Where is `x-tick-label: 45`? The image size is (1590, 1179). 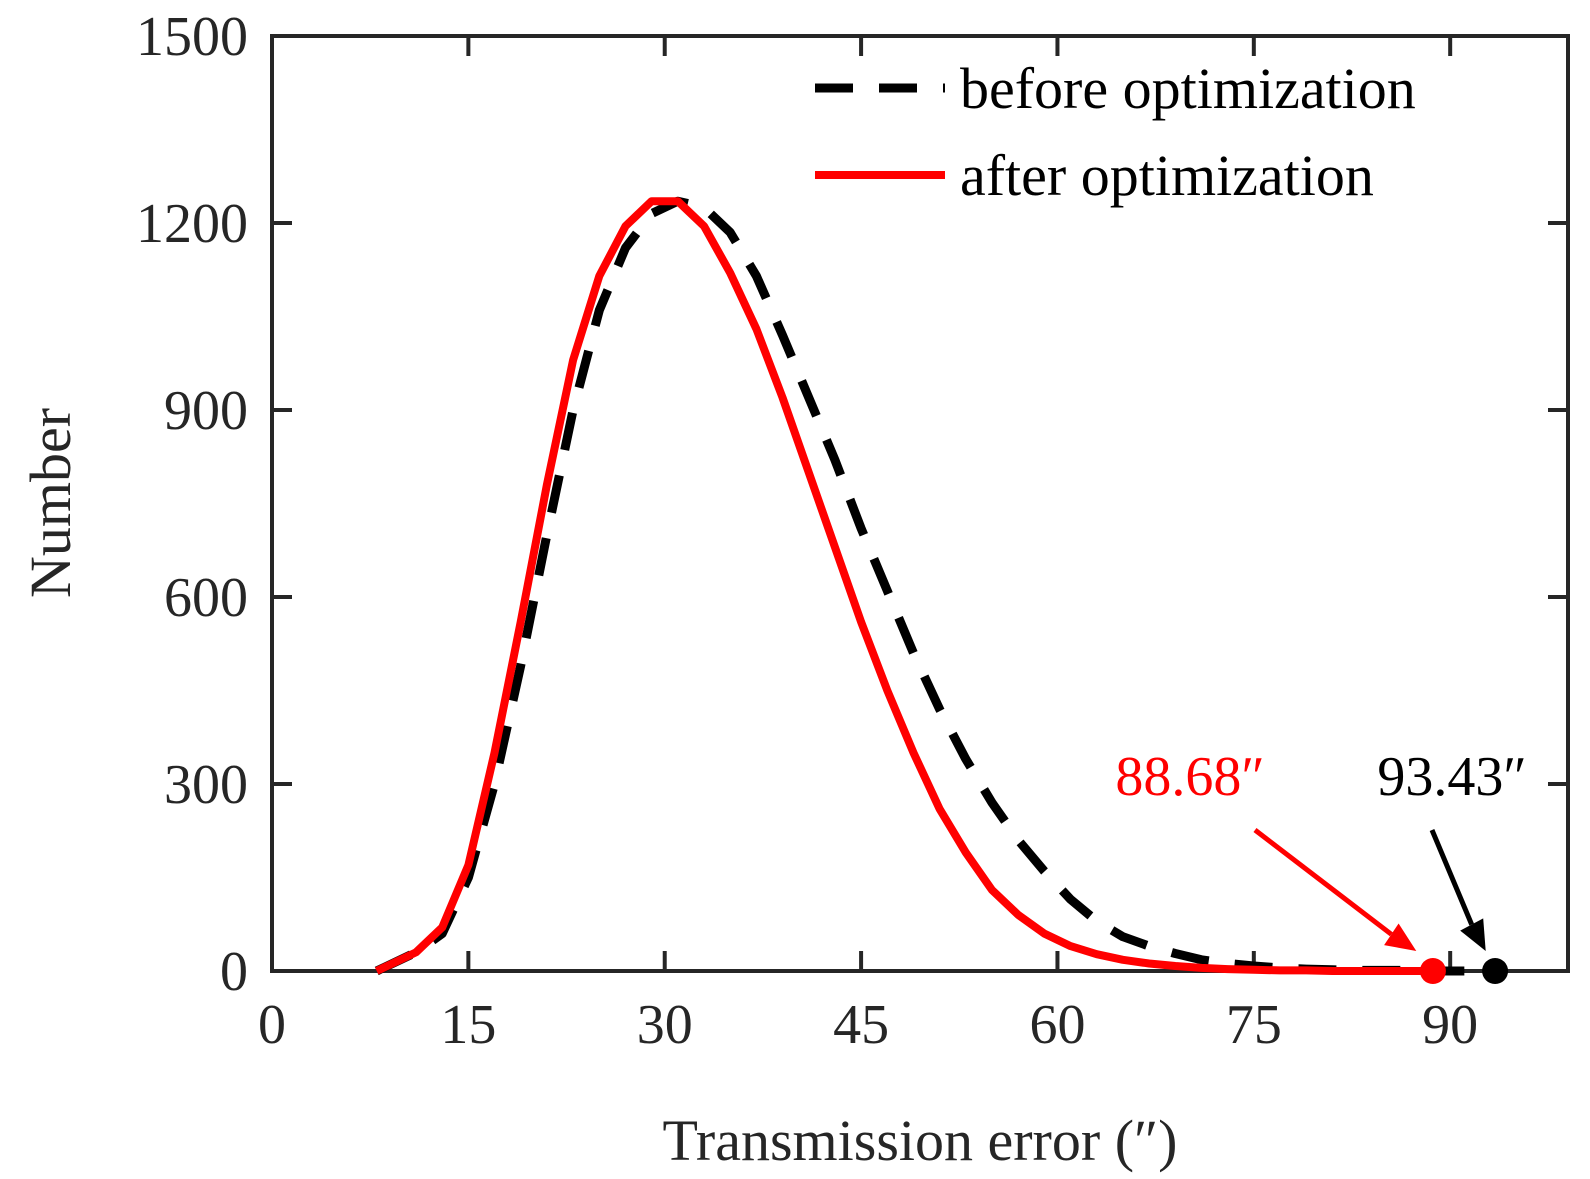
x-tick-label: 45 is located at coordinates (861, 1025).